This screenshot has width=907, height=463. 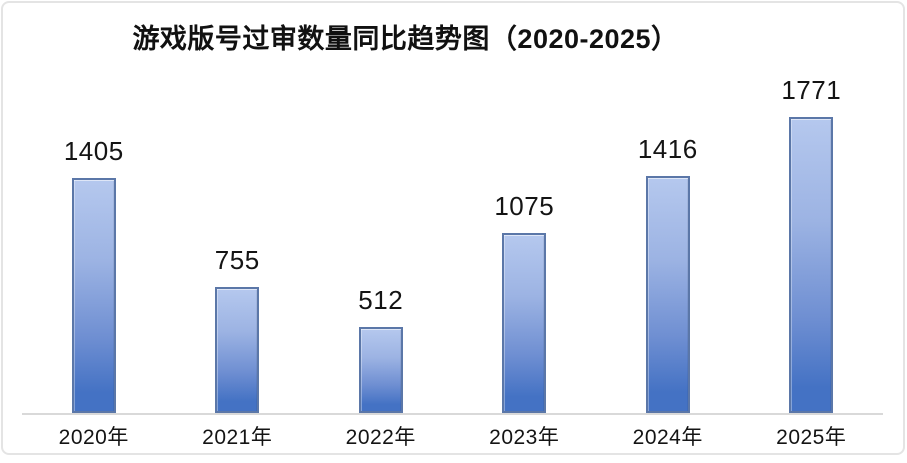 What do you see at coordinates (381, 300) in the screenshot?
I see `bar-value-label-2022: 512` at bounding box center [381, 300].